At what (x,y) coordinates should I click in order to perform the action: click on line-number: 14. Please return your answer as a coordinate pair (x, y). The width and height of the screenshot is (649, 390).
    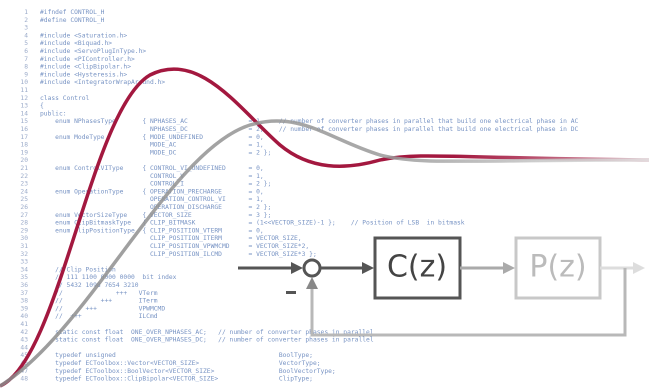
    Looking at the image, I should click on (24, 113).